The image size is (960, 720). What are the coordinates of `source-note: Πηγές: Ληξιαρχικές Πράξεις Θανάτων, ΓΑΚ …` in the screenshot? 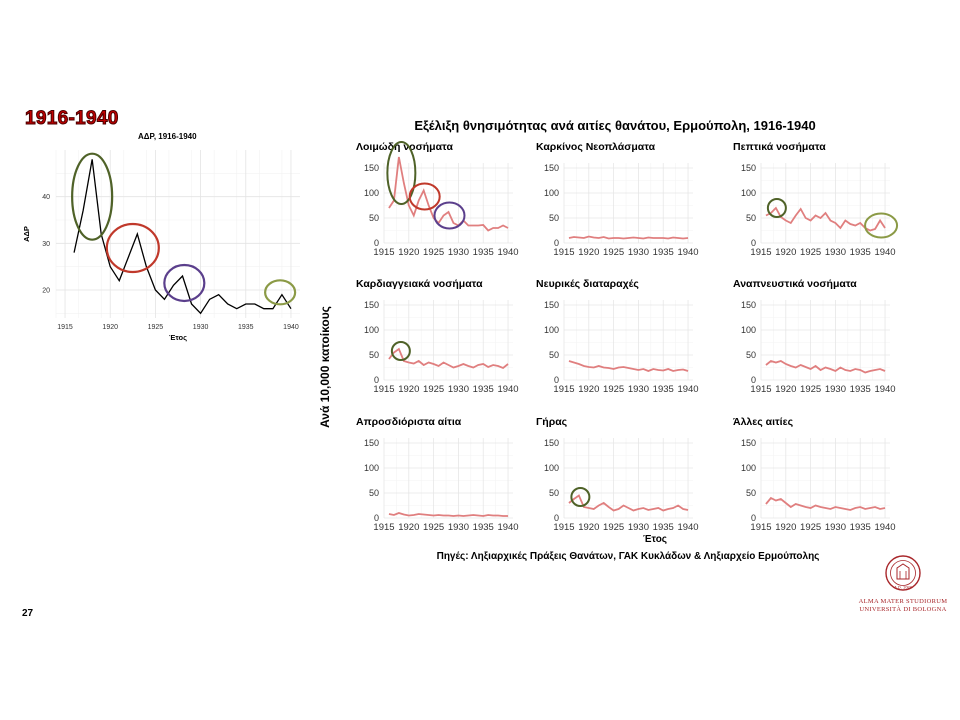 It's located at (628, 556).